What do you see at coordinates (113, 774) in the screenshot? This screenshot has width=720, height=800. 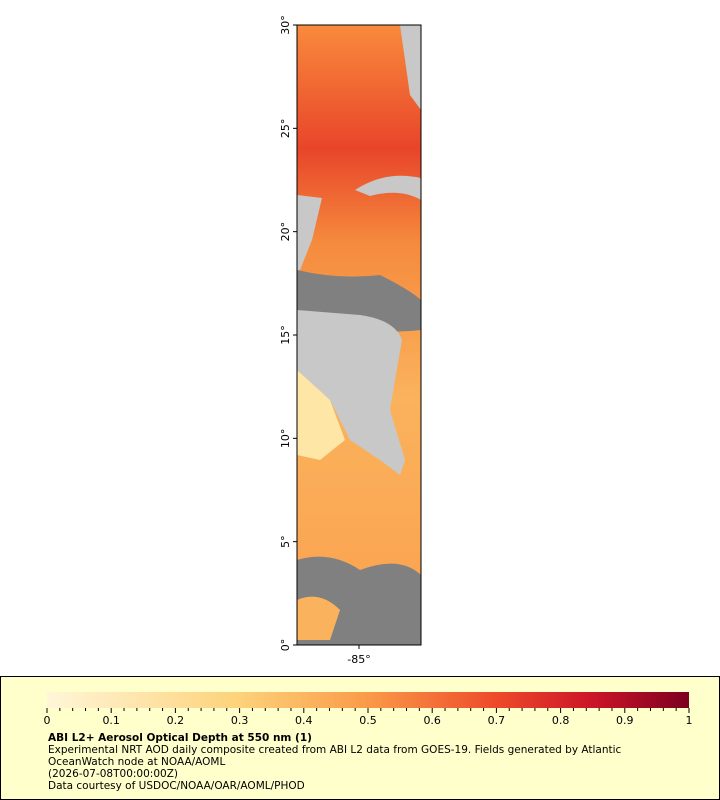 I see `caption-line: (2026-07-08T00:00:00Z)` at bounding box center [113, 774].